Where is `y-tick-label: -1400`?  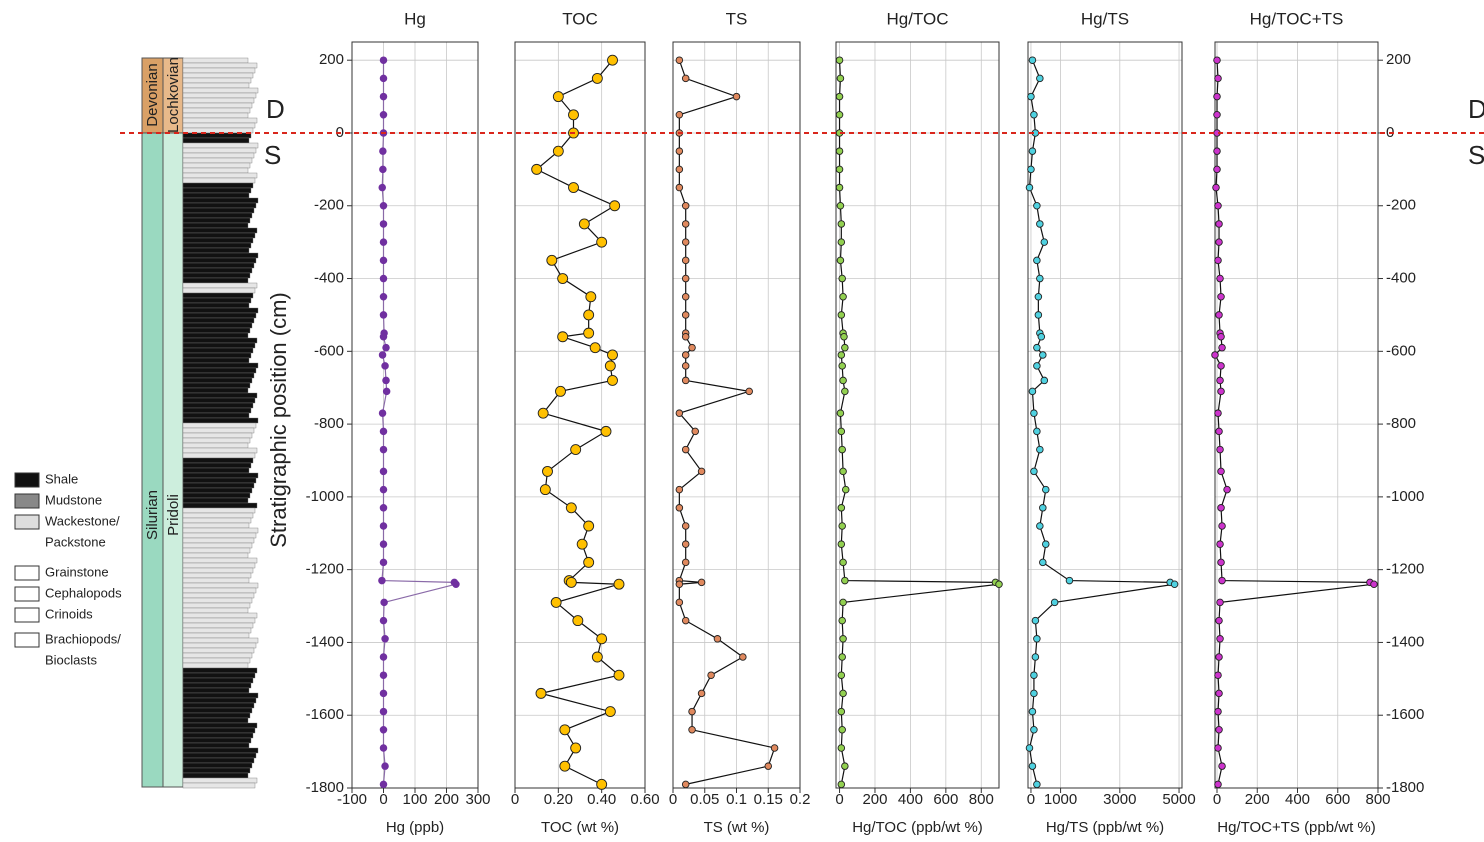 y-tick-label: -1400 is located at coordinates (325, 641).